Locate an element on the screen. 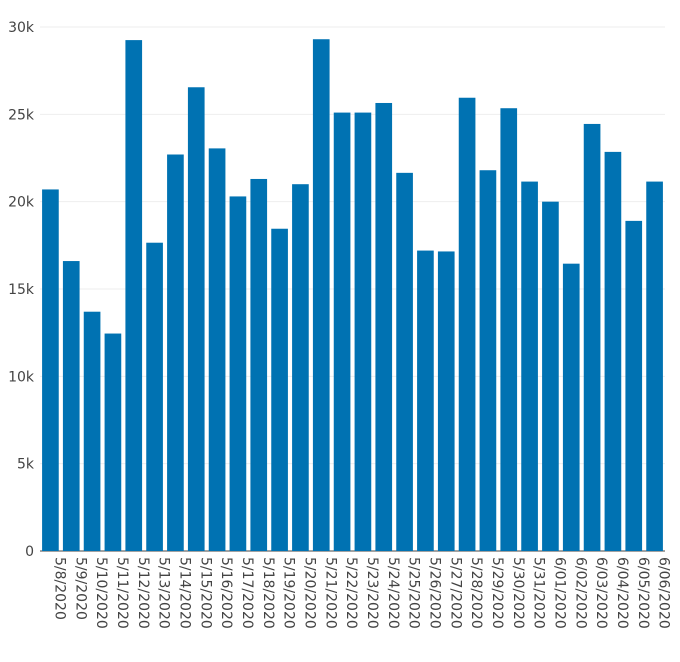 The height and width of the screenshot is (662, 680). x-tick-label: 5/25/2020 is located at coordinates (414, 593).